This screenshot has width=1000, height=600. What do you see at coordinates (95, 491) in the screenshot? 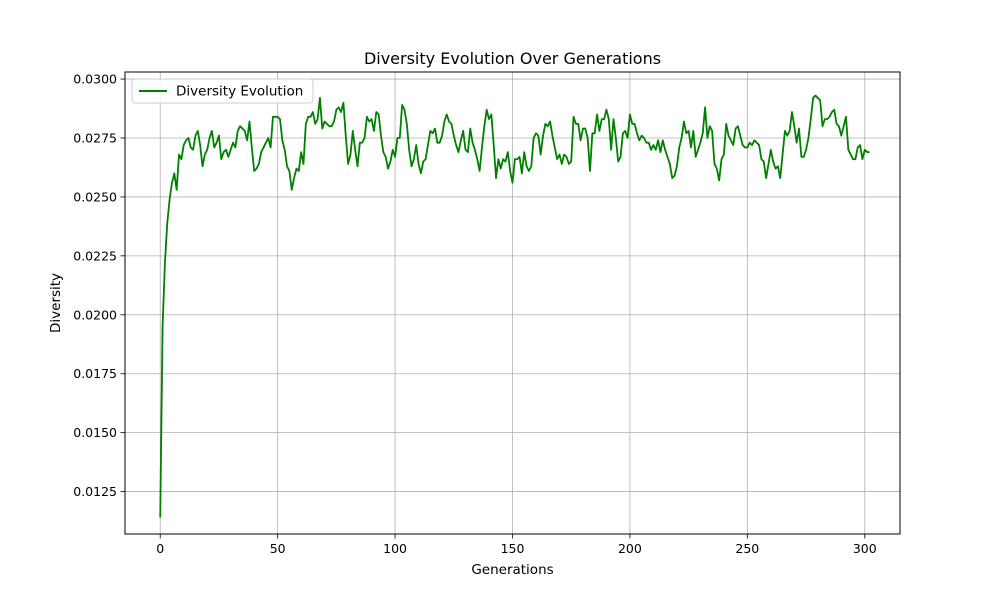
I see `y-tick-label: 0.0125` at bounding box center [95, 491].